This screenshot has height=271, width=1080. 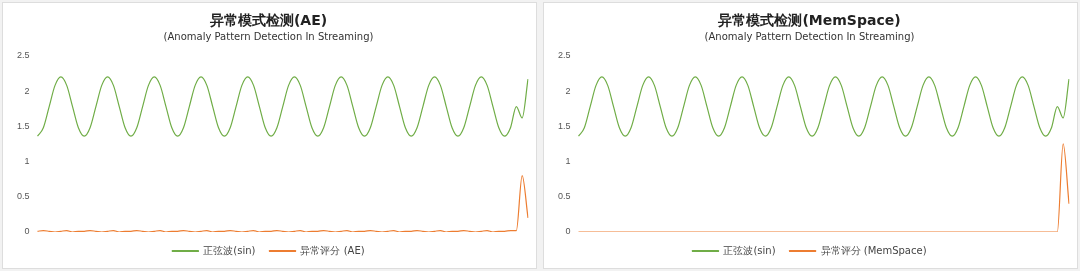 What do you see at coordinates (268, 20) in the screenshot?
I see `chart-title: 异常模式检测(AE)` at bounding box center [268, 20].